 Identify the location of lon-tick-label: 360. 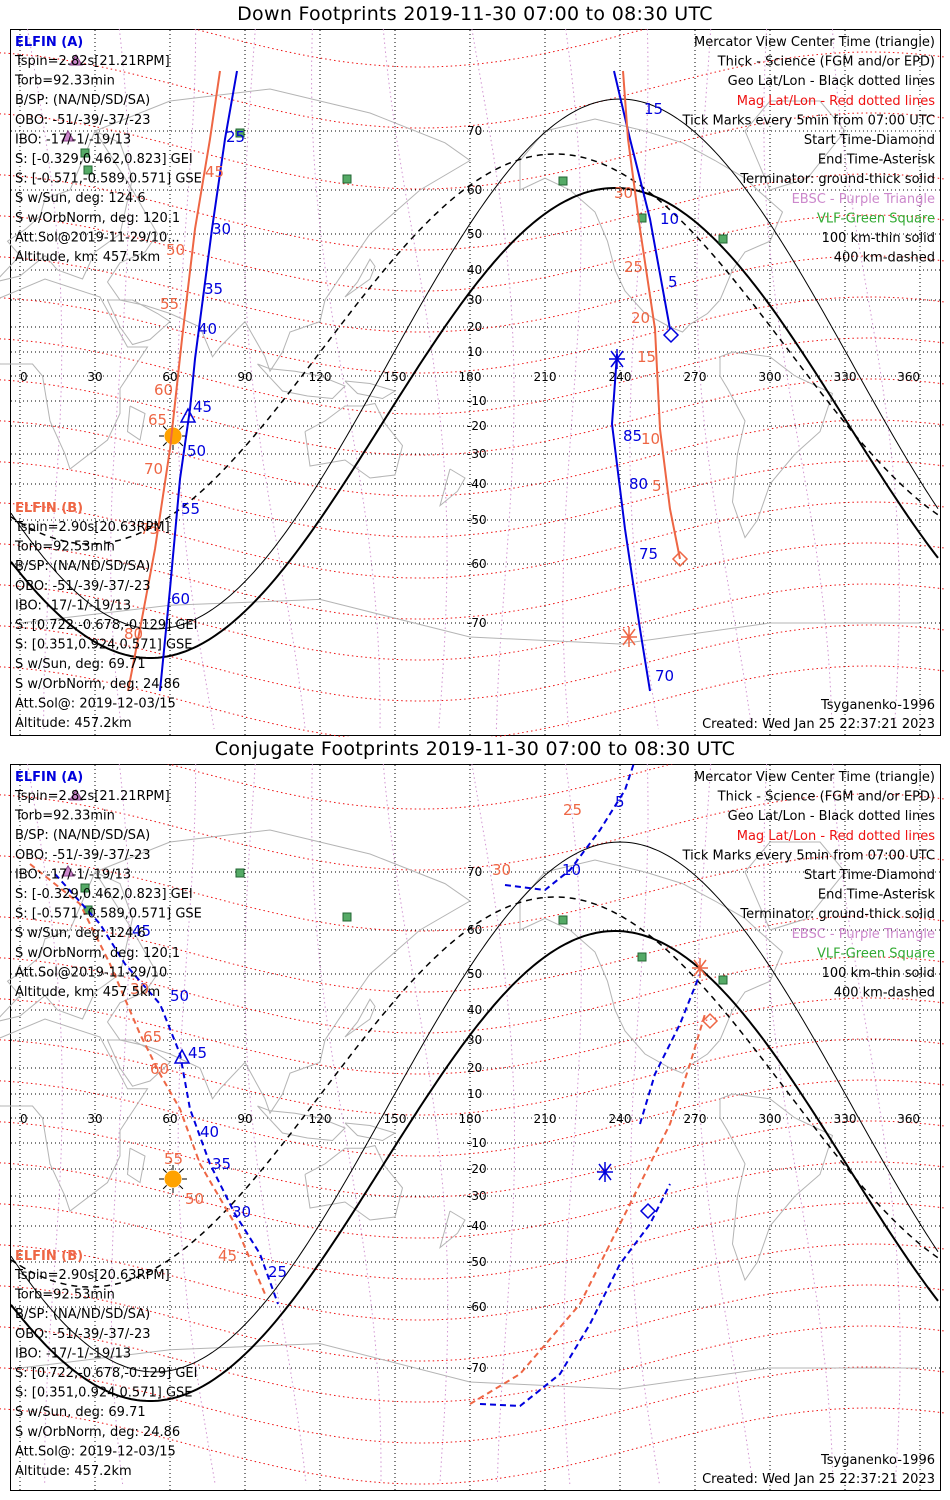
(908, 1119).